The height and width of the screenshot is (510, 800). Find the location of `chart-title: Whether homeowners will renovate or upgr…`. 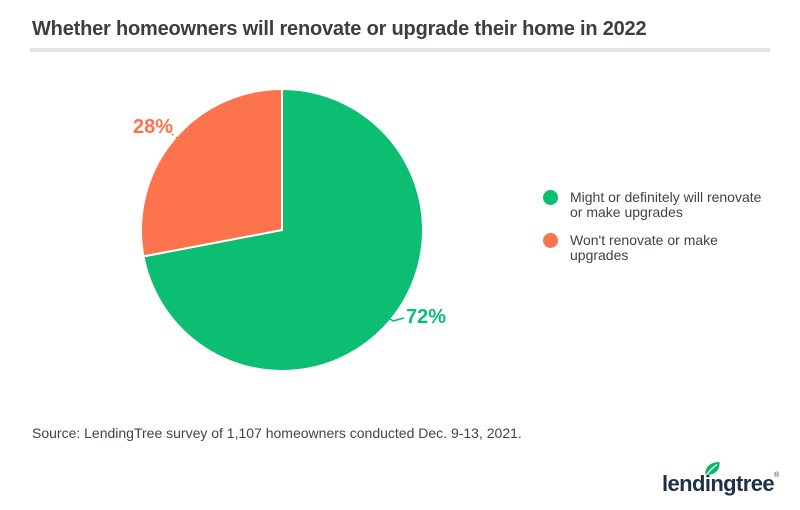

chart-title: Whether homeowners will renovate or upgr… is located at coordinates (339, 29).